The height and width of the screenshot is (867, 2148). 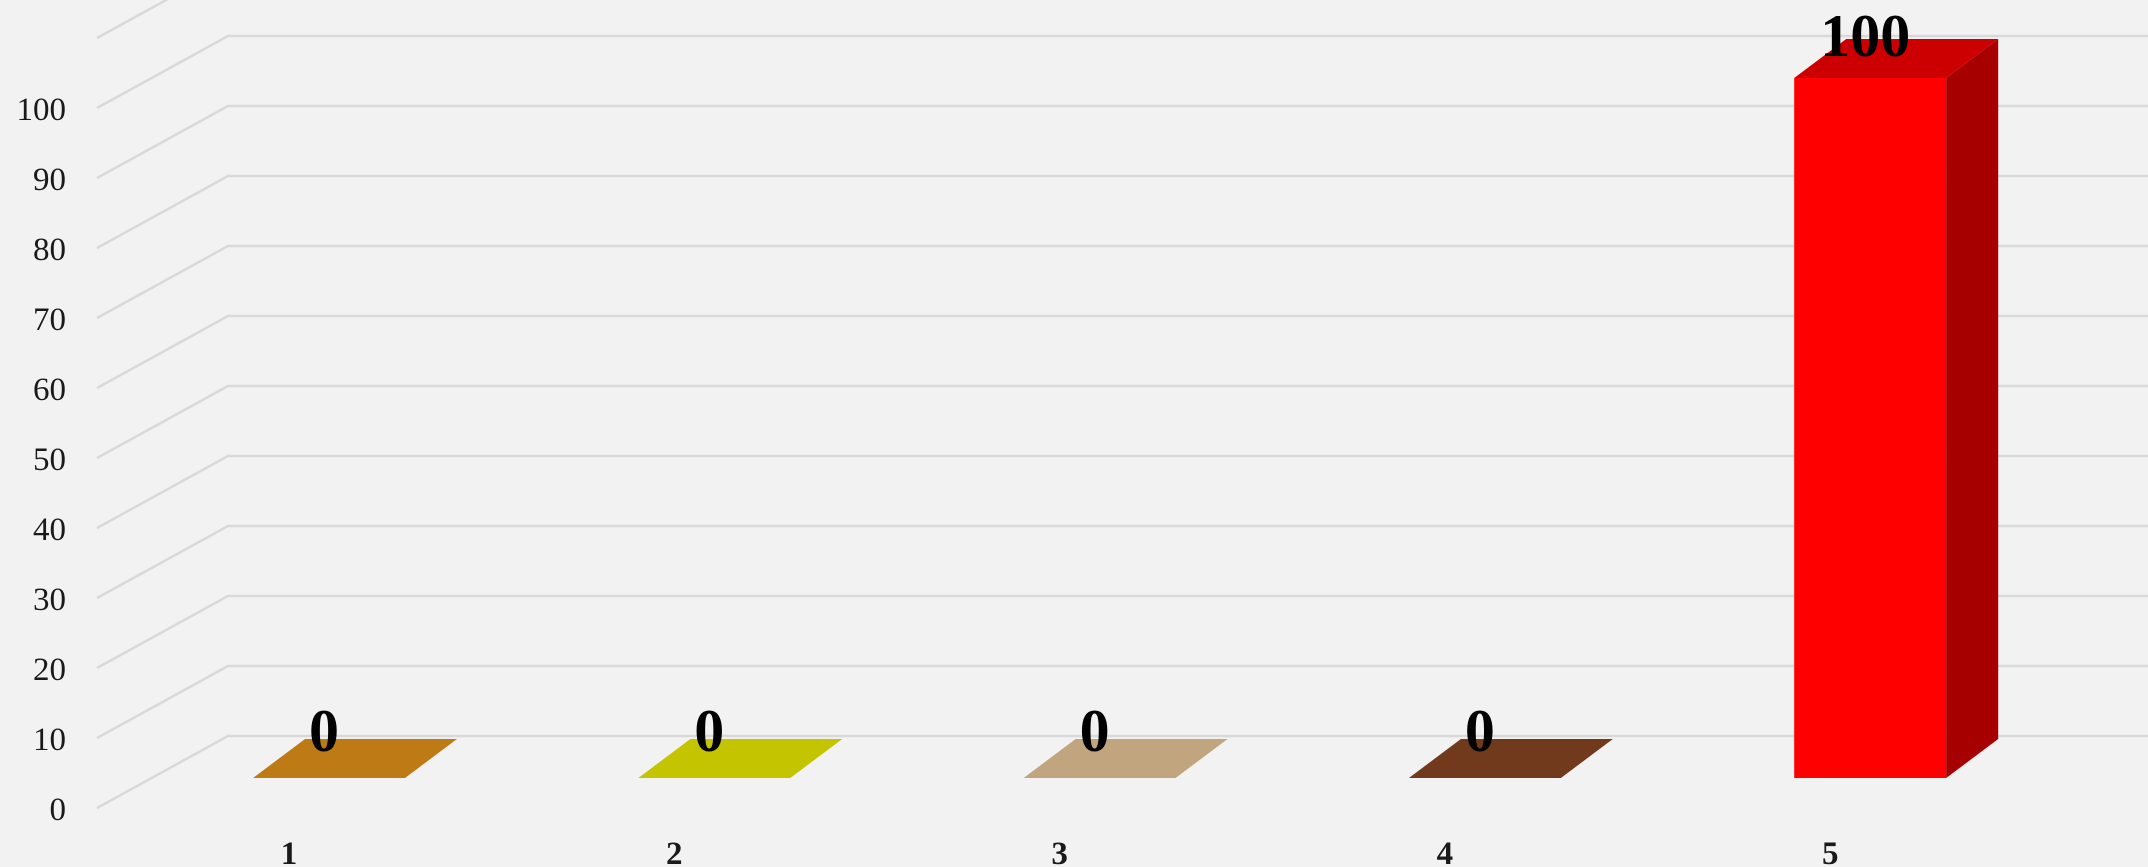 What do you see at coordinates (49, 600) in the screenshot?
I see `y-tick-label: 30` at bounding box center [49, 600].